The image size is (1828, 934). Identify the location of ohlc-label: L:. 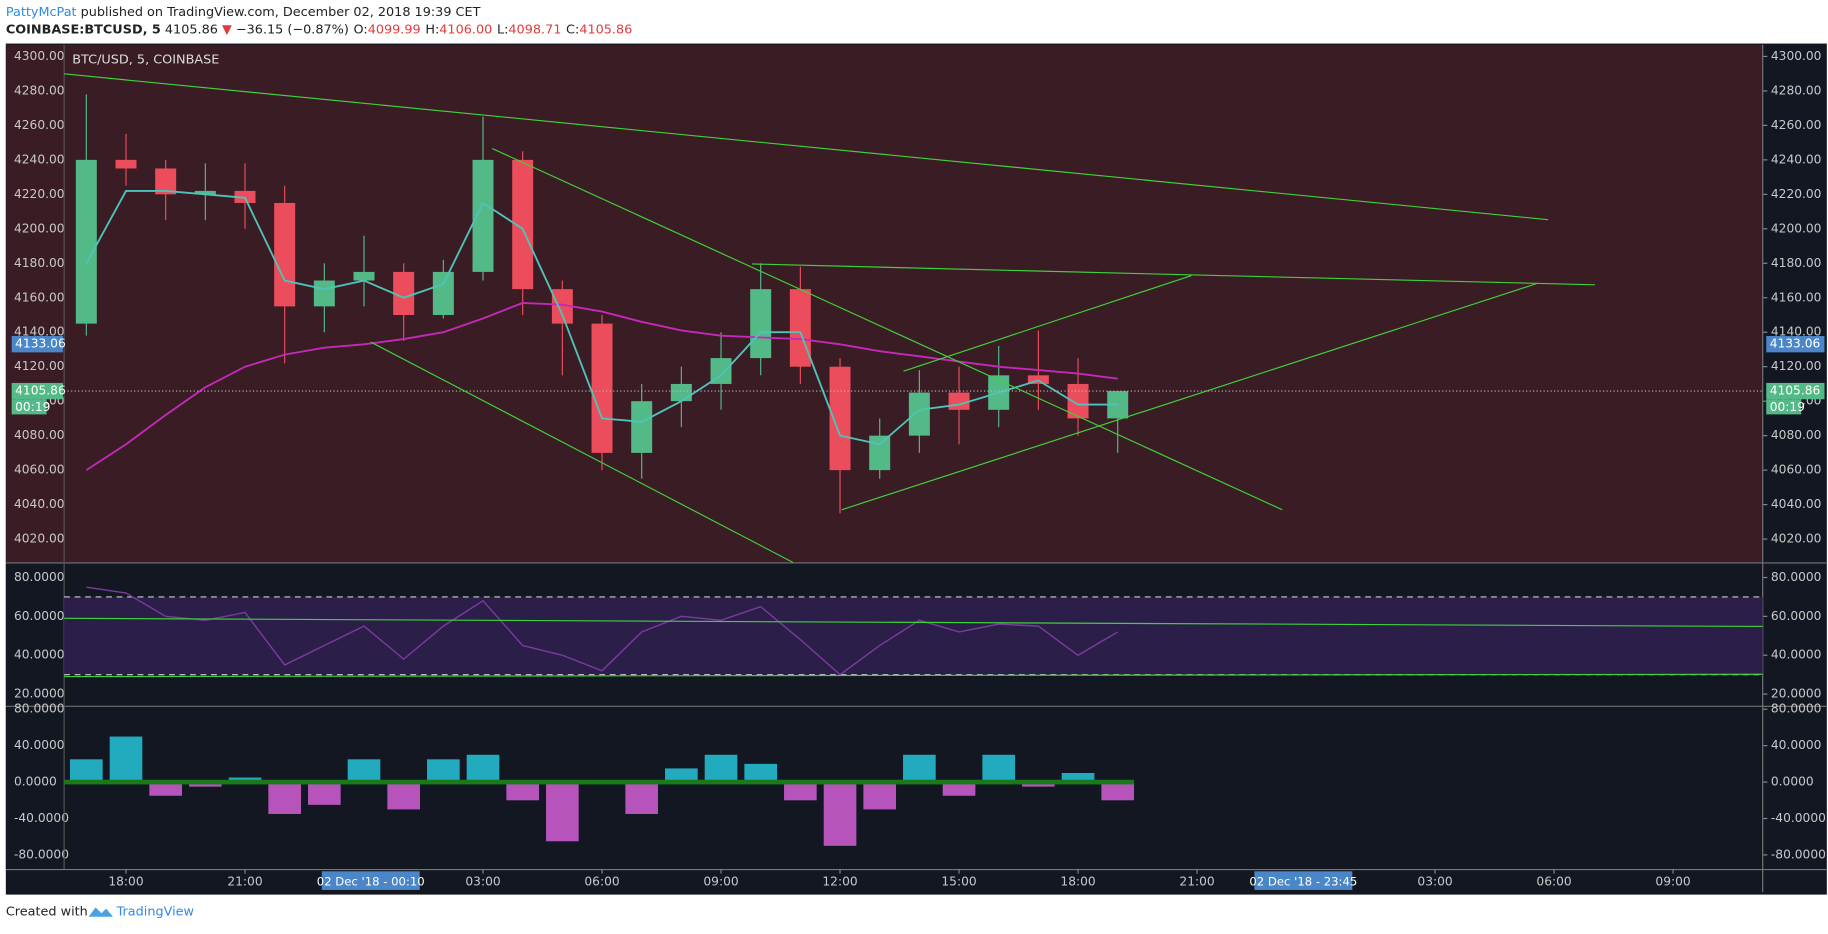
(502, 29).